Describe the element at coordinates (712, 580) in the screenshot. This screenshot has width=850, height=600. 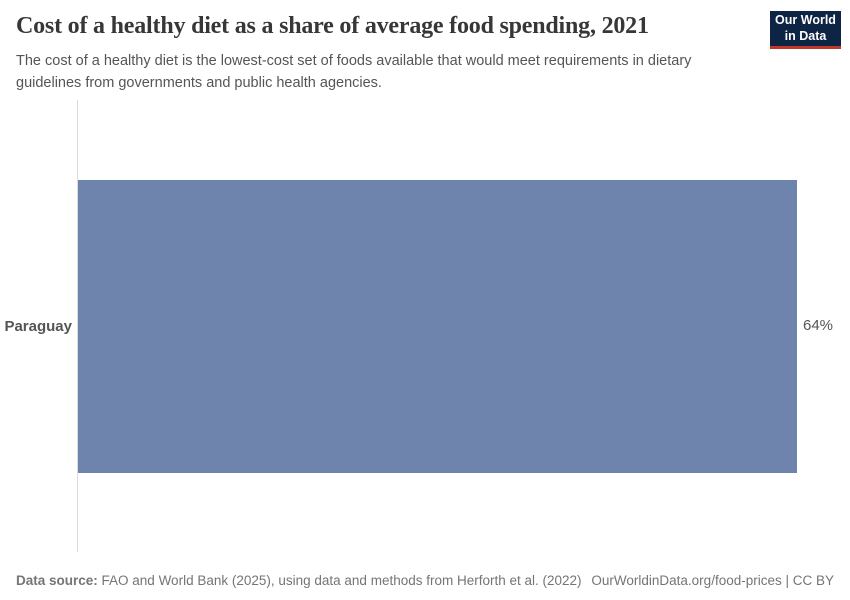
I see `attribution-note: OurWorldinData.org/food-prices | CC BY` at that location.